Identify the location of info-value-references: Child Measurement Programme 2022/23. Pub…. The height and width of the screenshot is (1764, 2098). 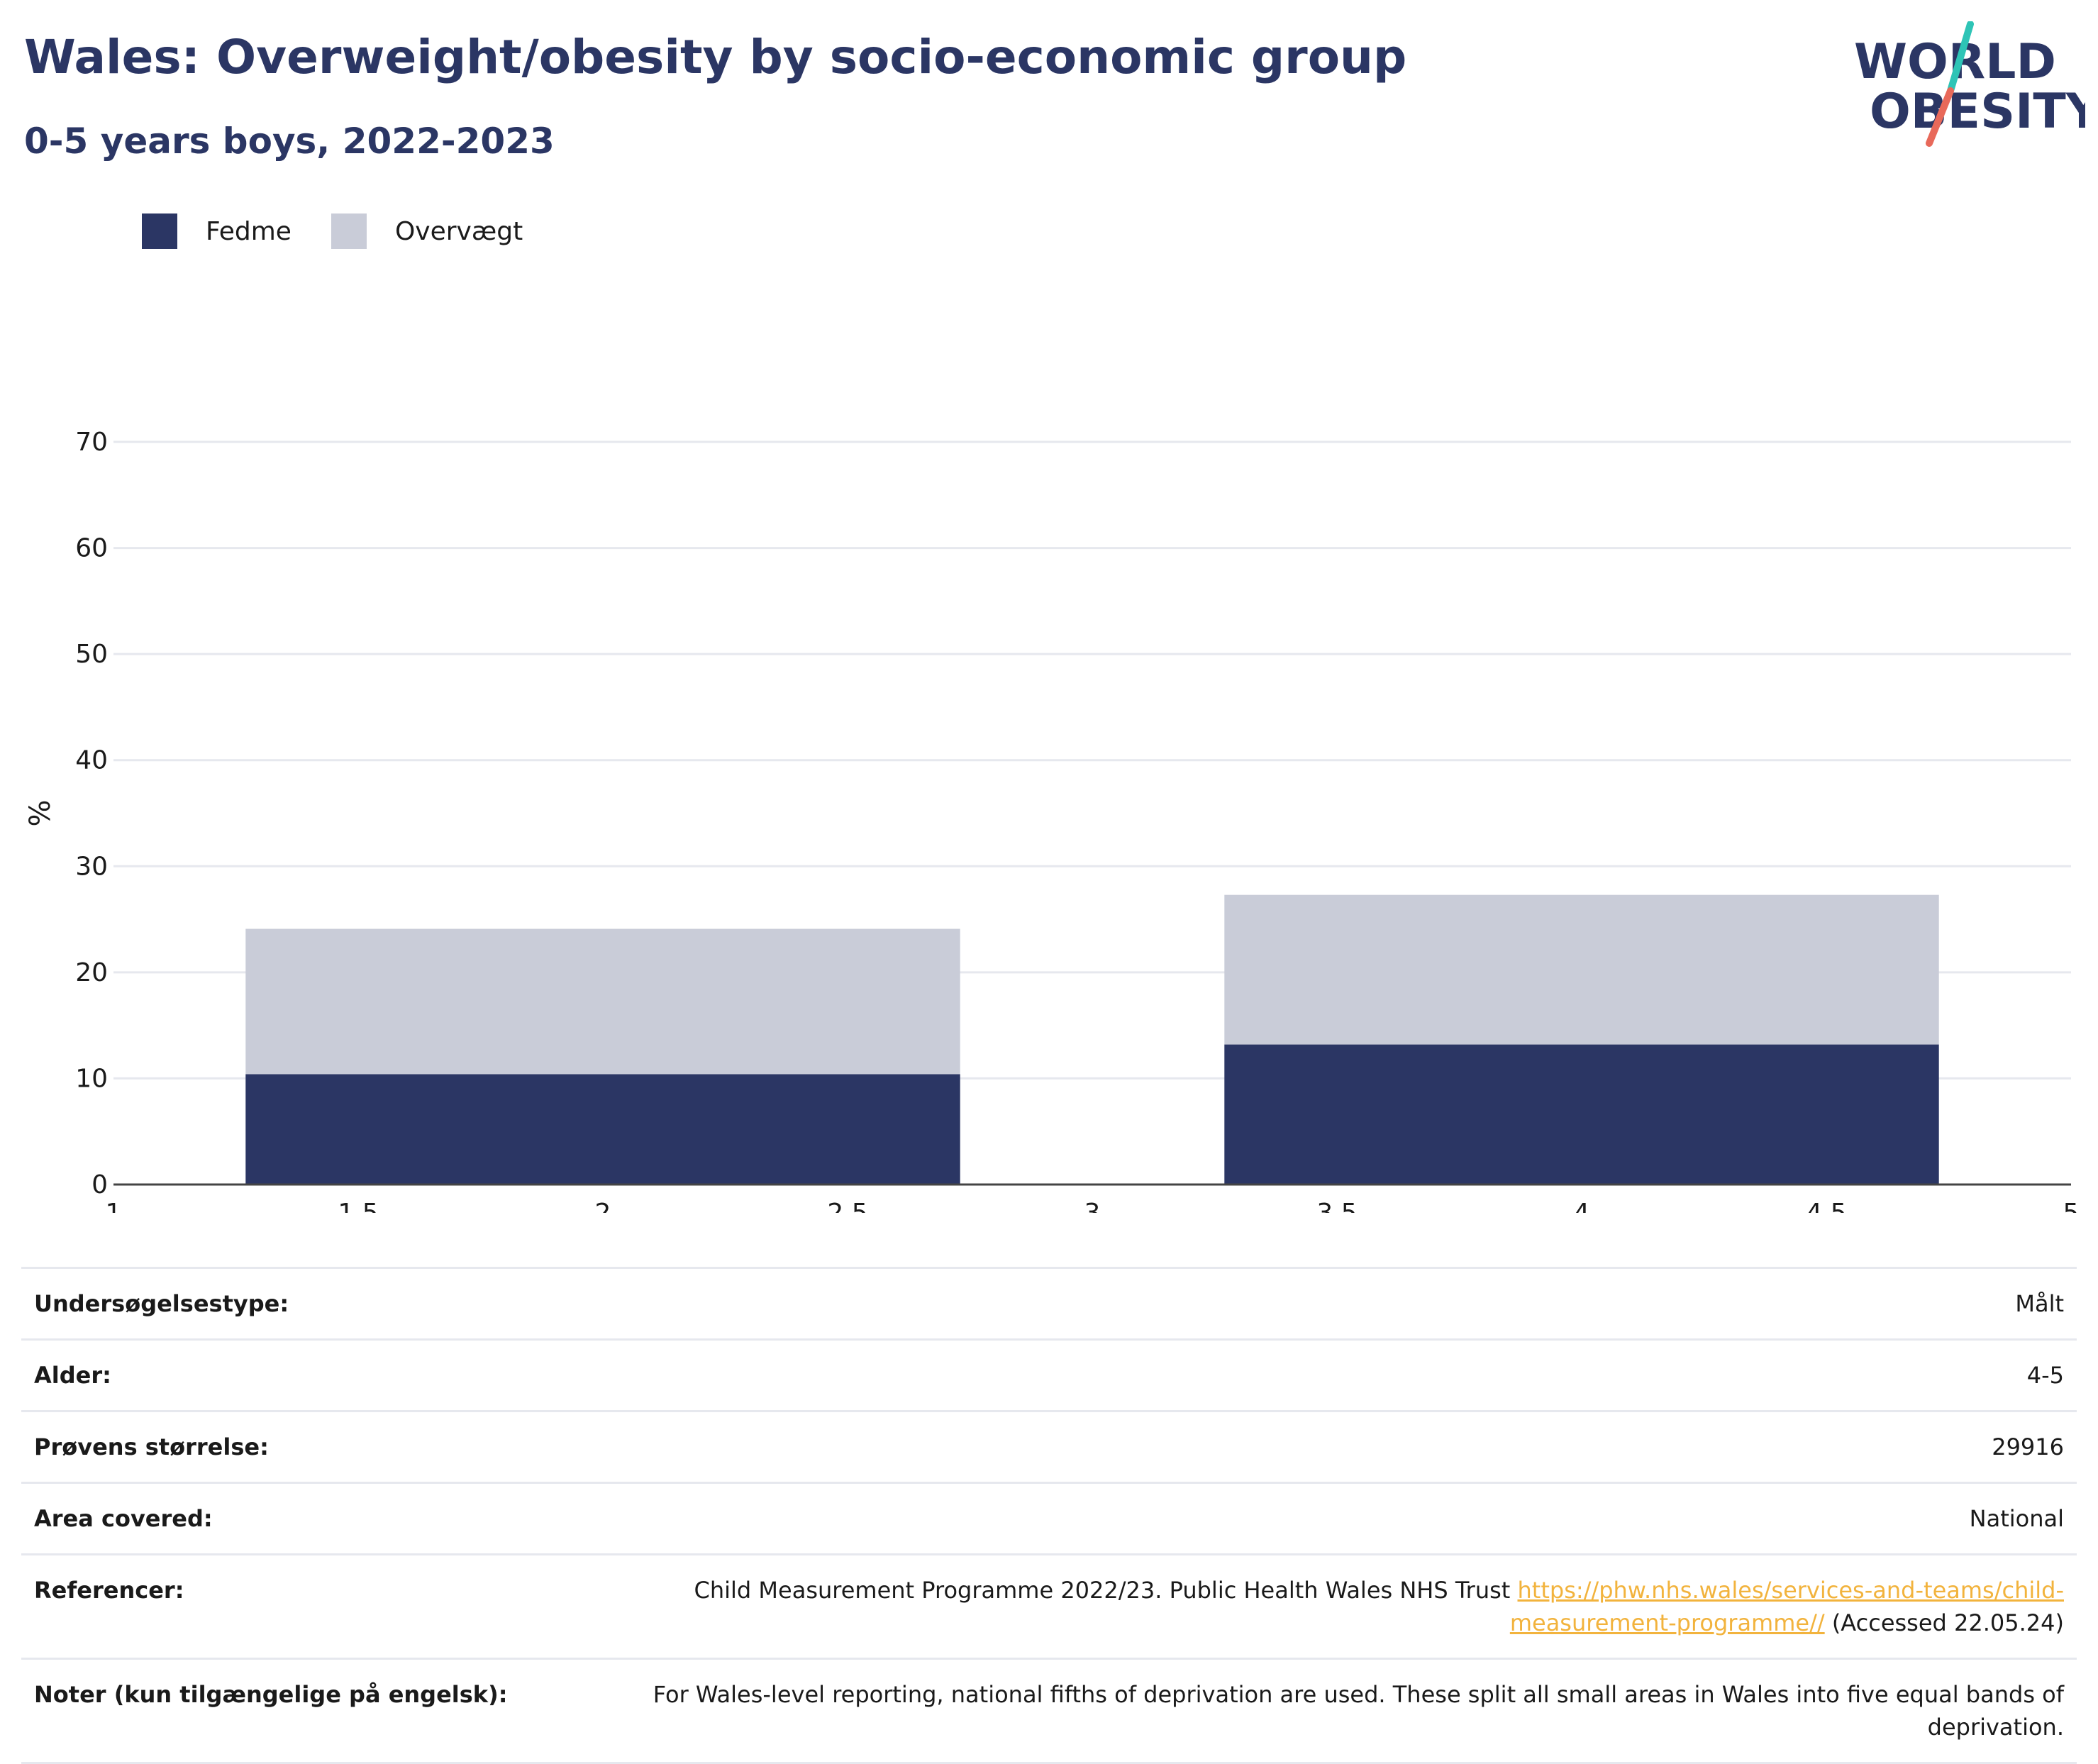
(1310, 1606).